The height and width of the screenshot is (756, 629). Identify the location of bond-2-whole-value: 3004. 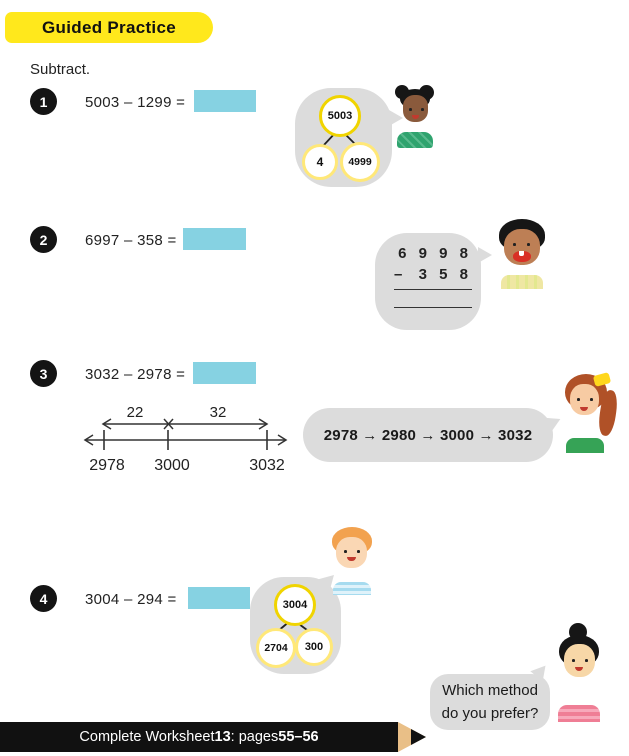
(295, 605).